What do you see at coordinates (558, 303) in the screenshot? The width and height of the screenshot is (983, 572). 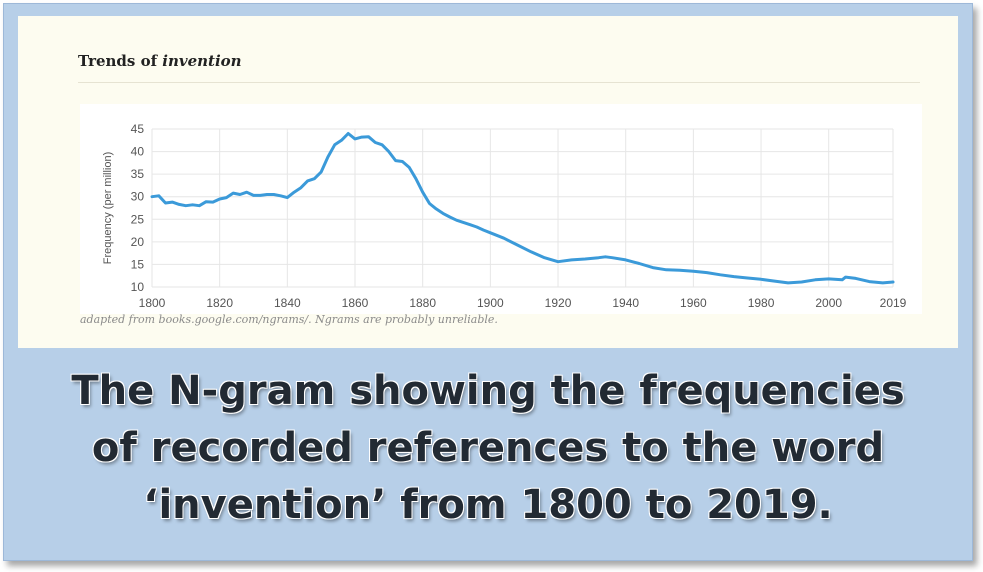 I see `x-tick-label: 1920` at bounding box center [558, 303].